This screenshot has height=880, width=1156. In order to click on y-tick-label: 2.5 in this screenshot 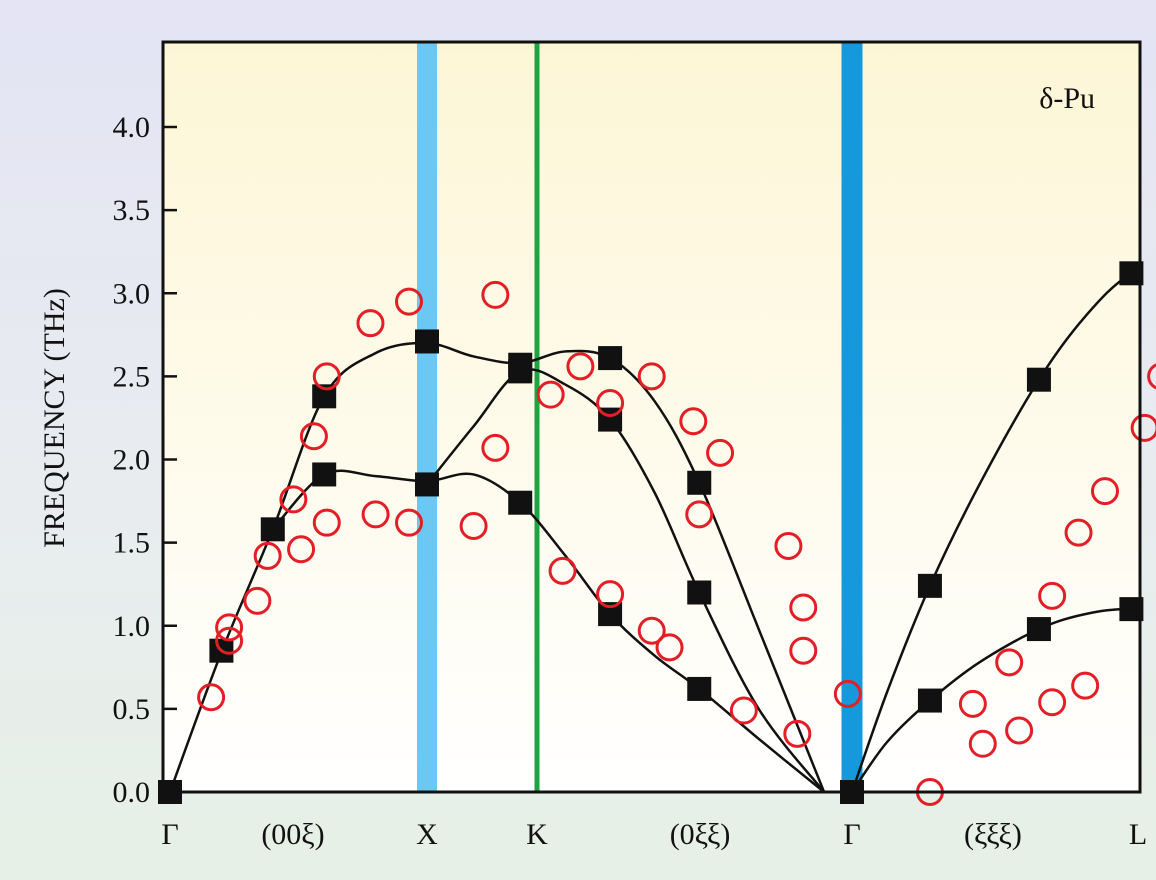, I will do `click(132, 376)`.